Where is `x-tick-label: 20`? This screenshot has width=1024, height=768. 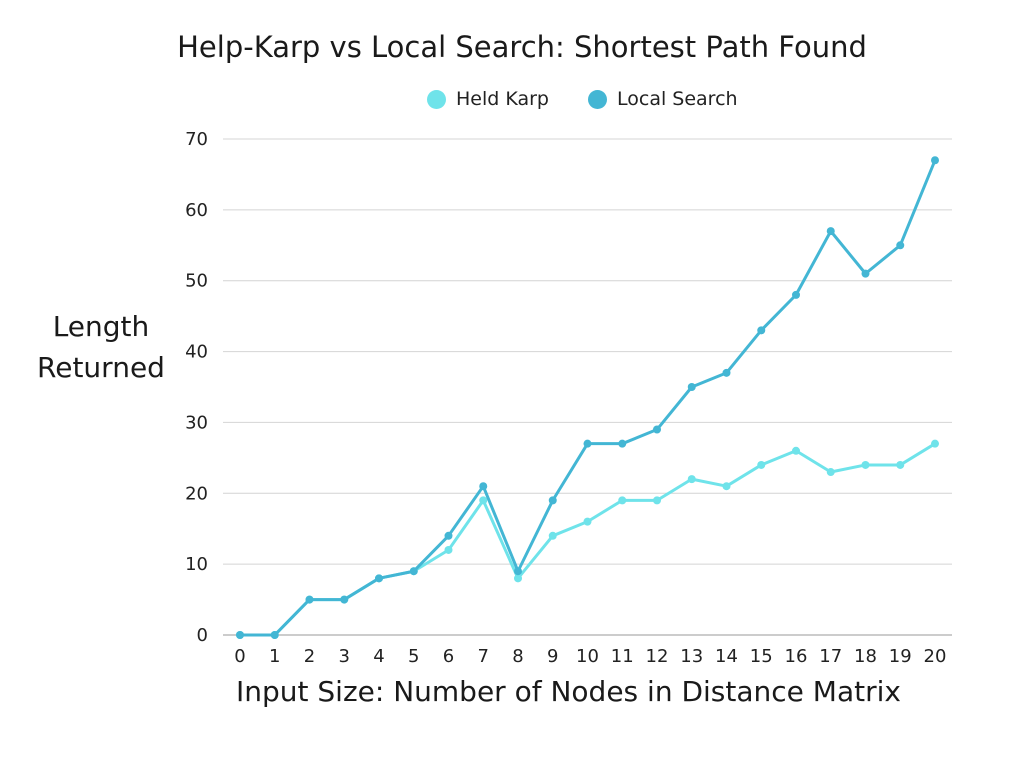 x-tick-label: 20 is located at coordinates (935, 656).